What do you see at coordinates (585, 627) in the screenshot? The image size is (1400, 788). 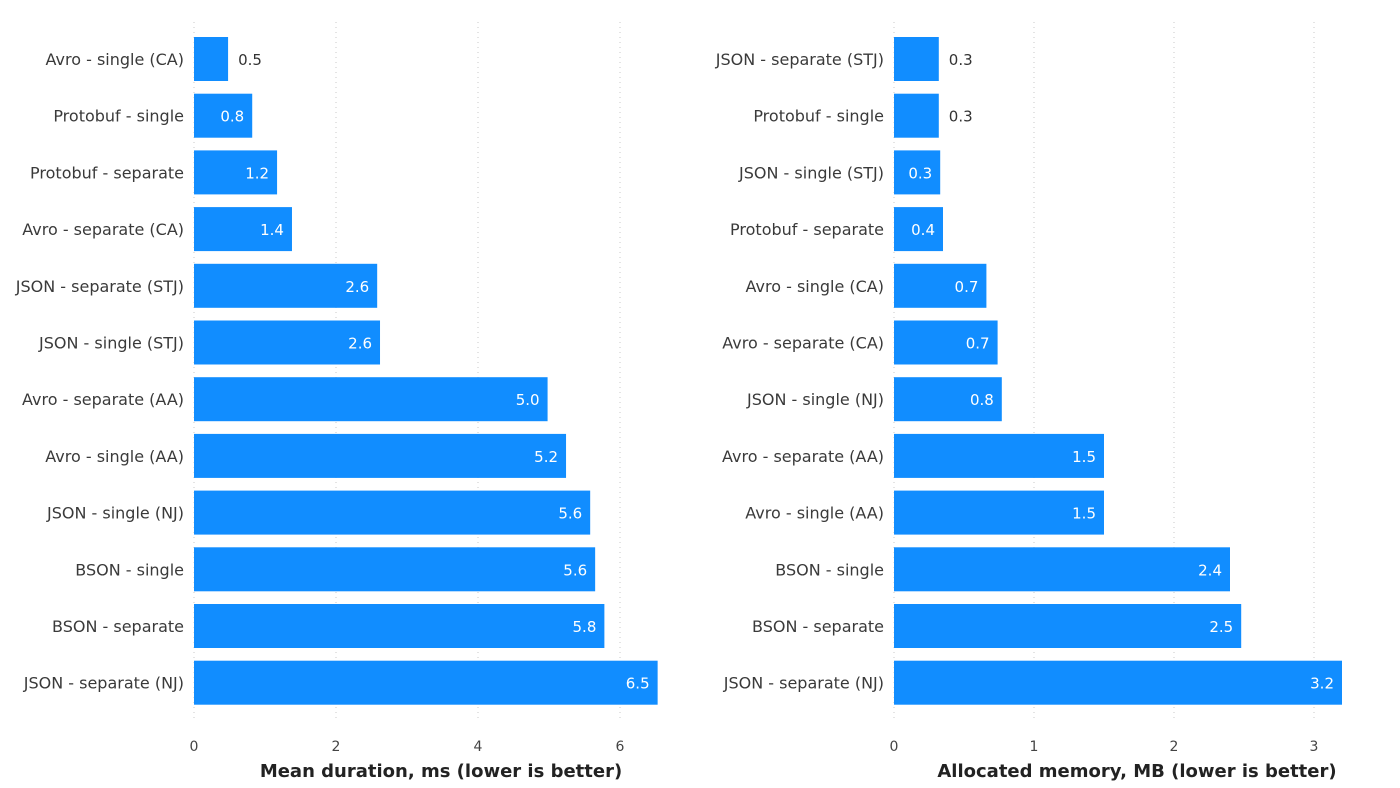 I see `chart1-data-label: 5.8` at bounding box center [585, 627].